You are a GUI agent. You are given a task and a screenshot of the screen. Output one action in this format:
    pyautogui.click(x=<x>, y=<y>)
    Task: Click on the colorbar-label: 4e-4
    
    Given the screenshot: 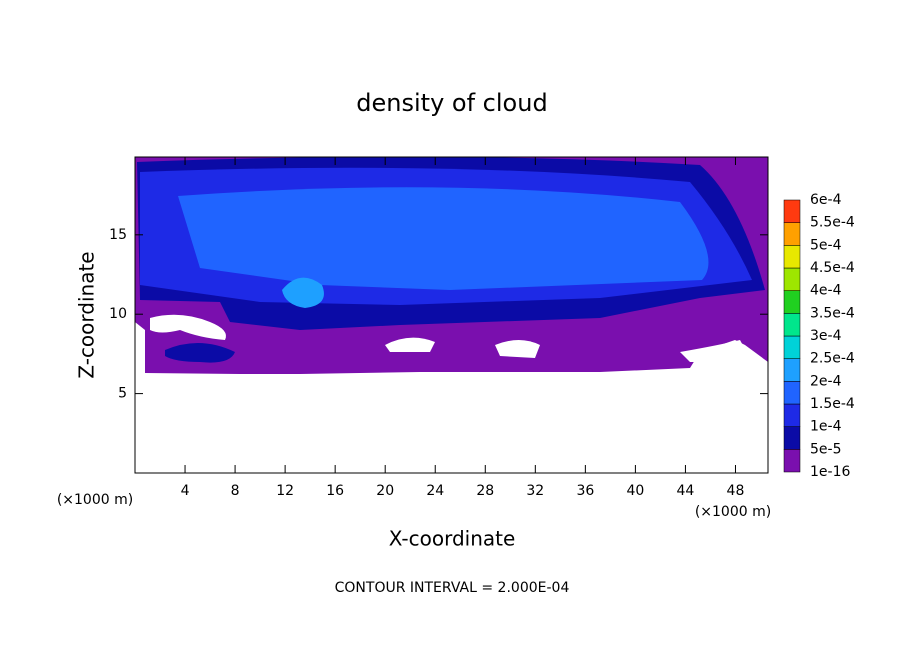 What is the action you would take?
    pyautogui.click(x=826, y=291)
    